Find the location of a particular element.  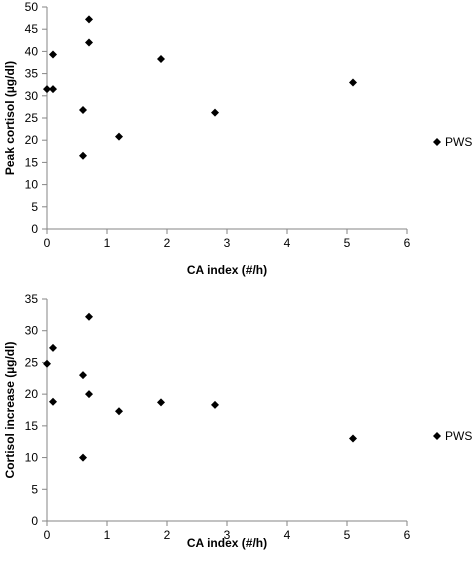

y-axis-title: Cortisol increase (µg/dl) is located at coordinates (10, 410).